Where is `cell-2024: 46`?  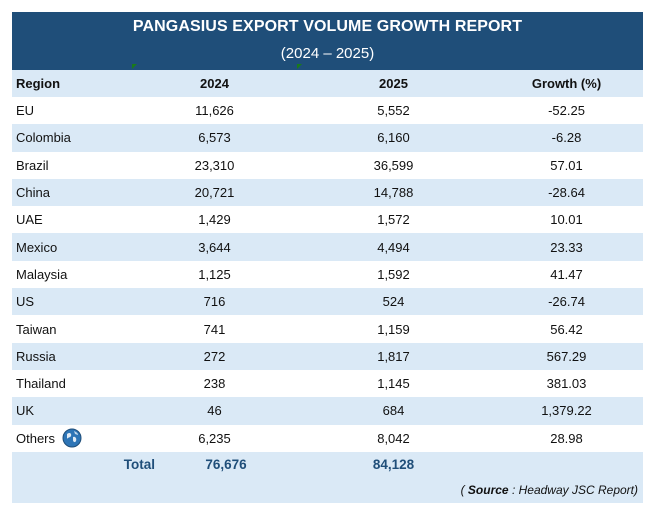 cell-2024: 46 is located at coordinates (214, 411).